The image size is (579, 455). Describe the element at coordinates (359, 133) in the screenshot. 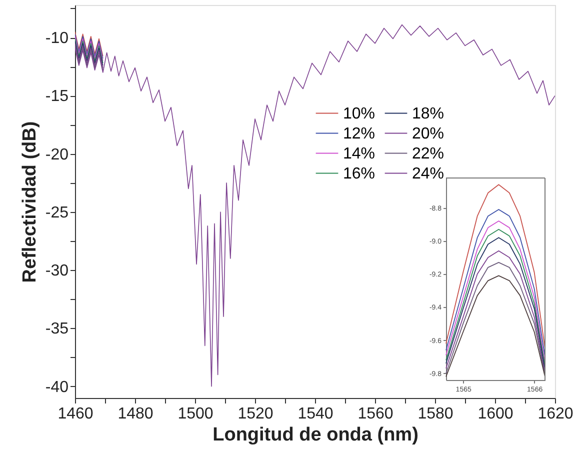

I see `legend-label: 12%` at that location.